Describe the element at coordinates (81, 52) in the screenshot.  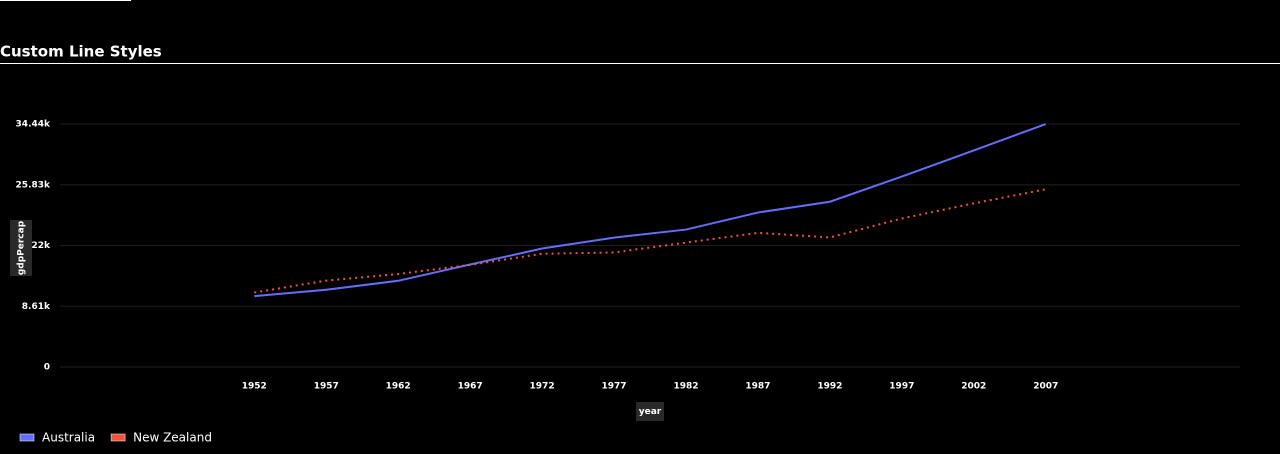
I see `chart-title: Custom Line Styles` at that location.